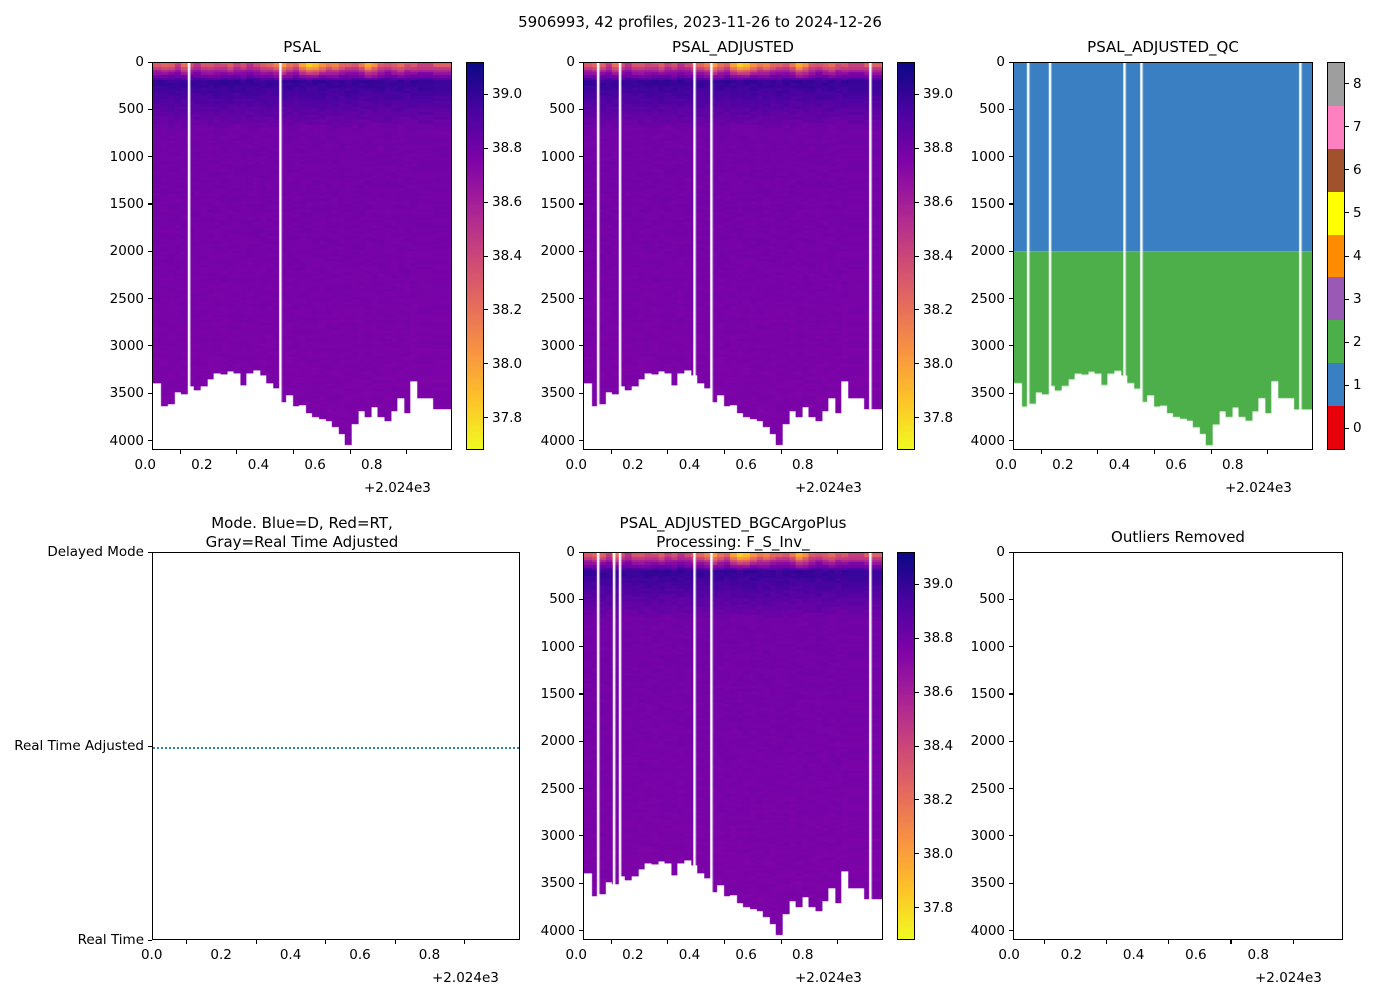 Image resolution: width=1400 pixels, height=1000 pixels. I want to click on psal-xtick-label-2: 0.4, so click(258, 465).